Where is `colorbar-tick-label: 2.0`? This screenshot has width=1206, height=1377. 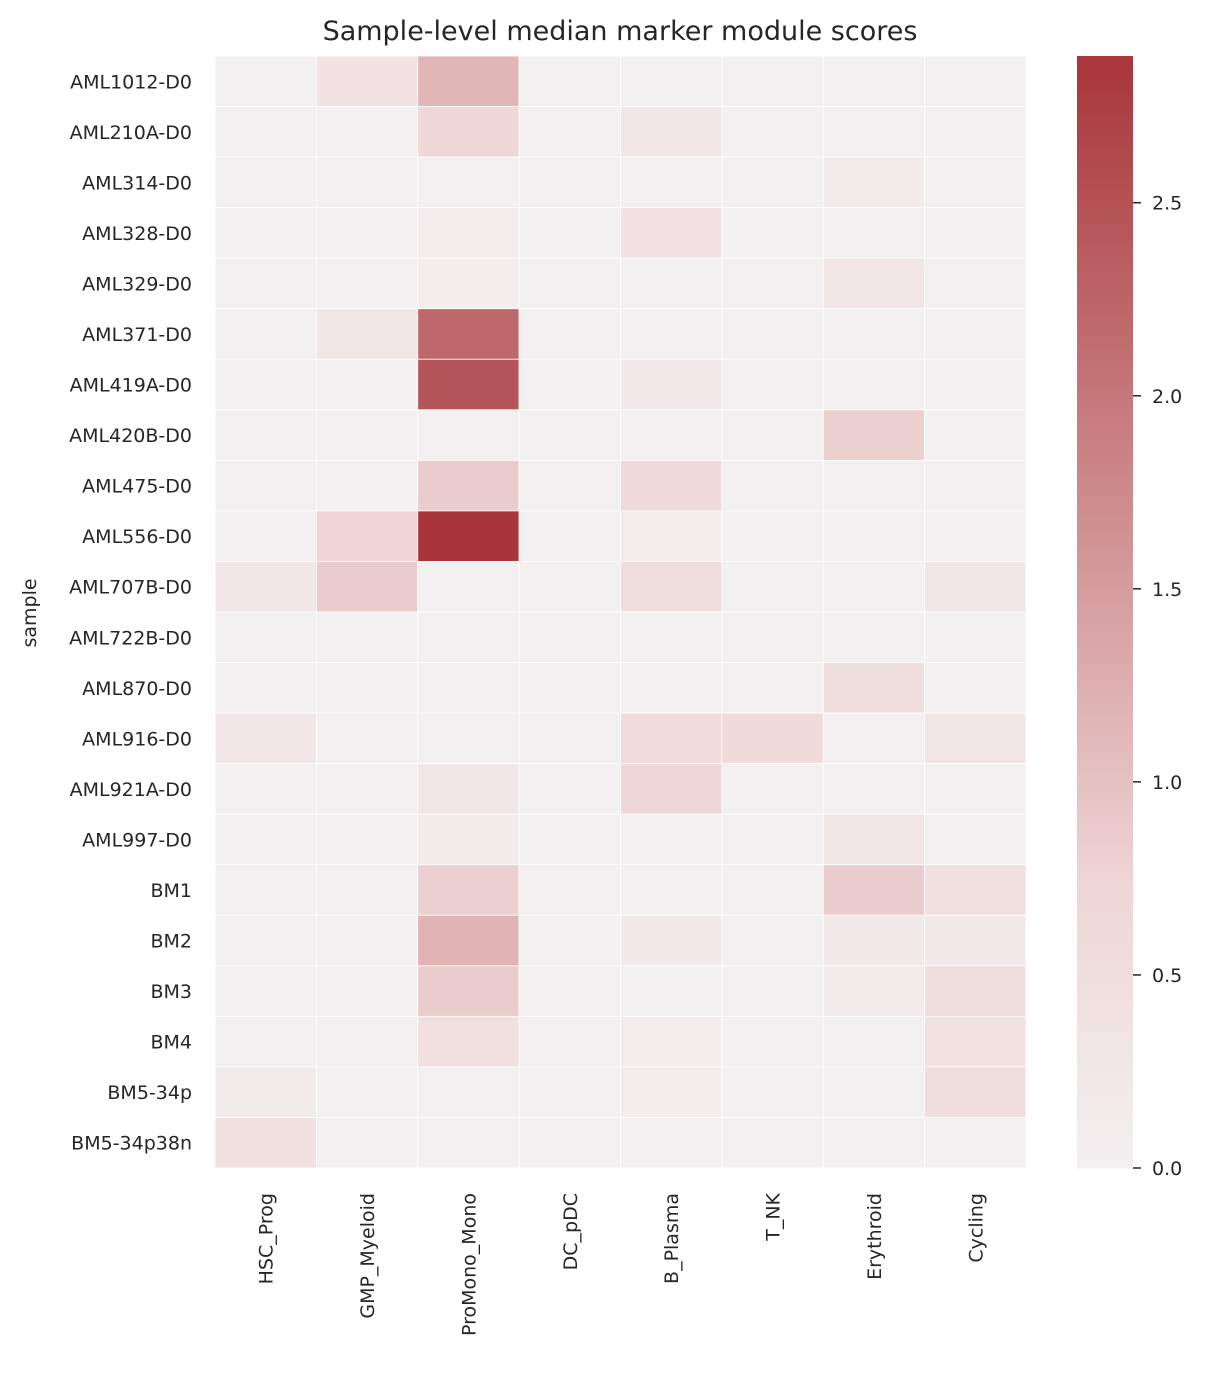 colorbar-tick-label: 2.0 is located at coordinates (1167, 397).